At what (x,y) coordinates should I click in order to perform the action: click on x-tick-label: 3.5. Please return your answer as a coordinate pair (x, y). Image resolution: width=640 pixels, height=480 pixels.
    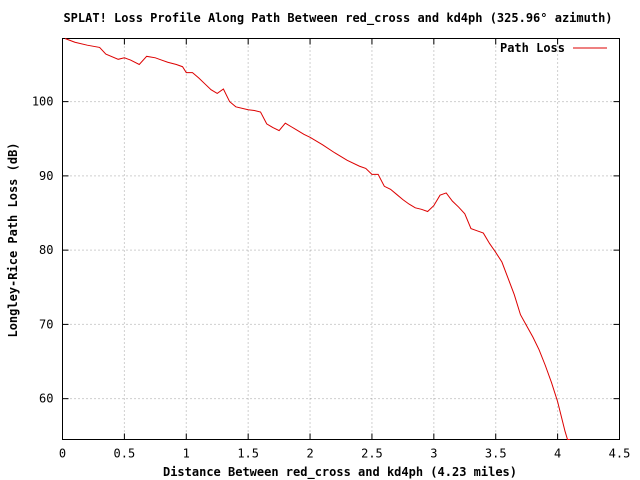
    Looking at the image, I should click on (496, 454).